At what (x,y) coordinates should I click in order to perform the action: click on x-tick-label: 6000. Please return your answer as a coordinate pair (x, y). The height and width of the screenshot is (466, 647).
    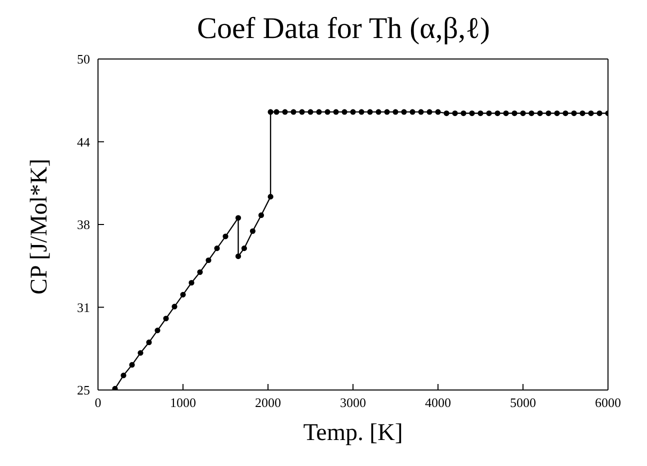
    Looking at the image, I should click on (608, 402).